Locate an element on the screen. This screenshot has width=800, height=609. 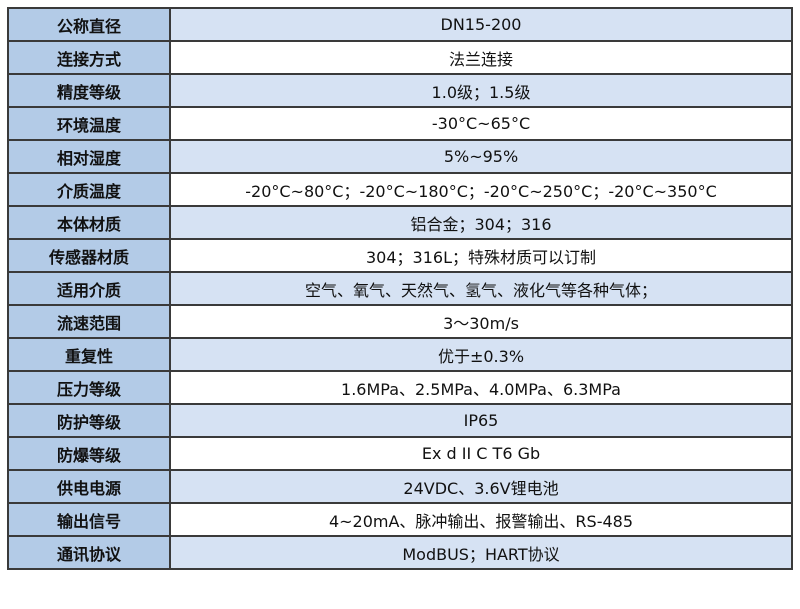
spec-value: 304；316L；特殊材质可以订制 is located at coordinates (481, 255).